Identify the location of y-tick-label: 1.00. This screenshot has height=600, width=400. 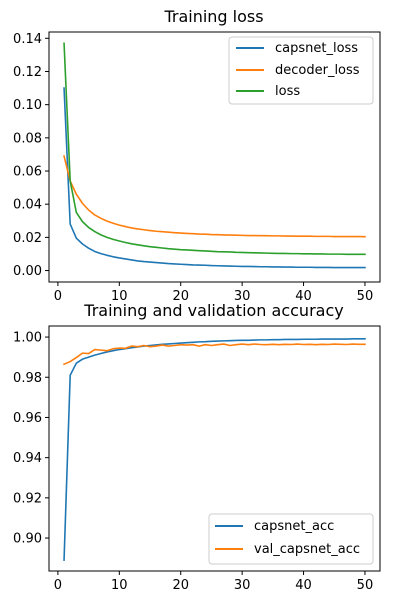
(27, 338).